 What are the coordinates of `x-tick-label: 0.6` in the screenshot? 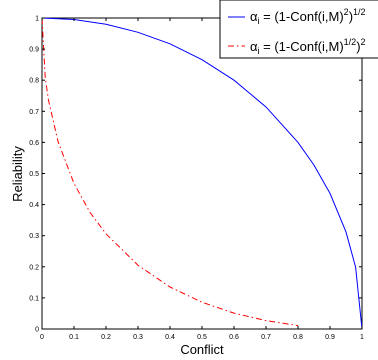 It's located at (234, 337).